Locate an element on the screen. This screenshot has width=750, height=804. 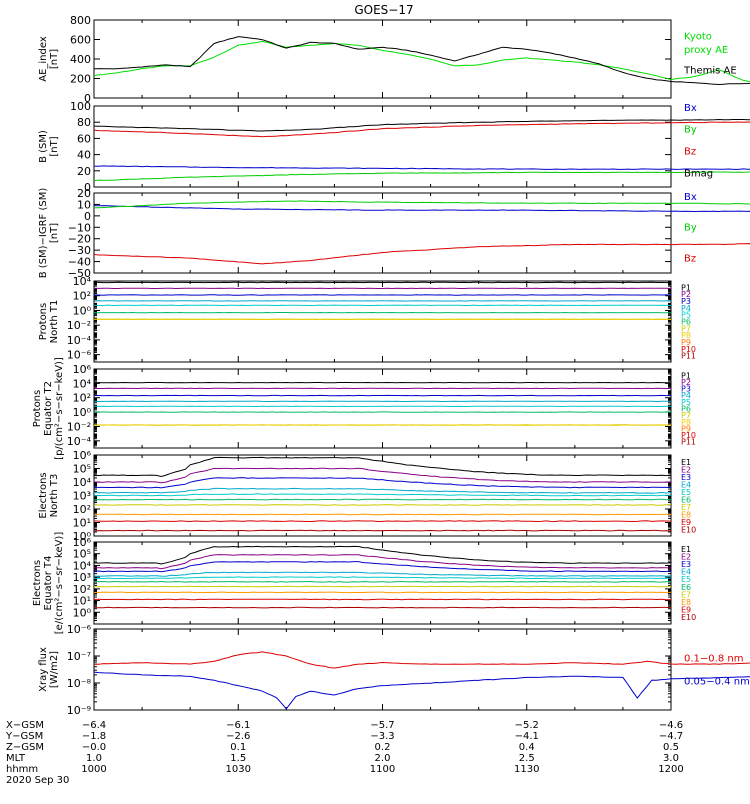
y-axis-label-line: Equator T4 is located at coordinates (48, 583).